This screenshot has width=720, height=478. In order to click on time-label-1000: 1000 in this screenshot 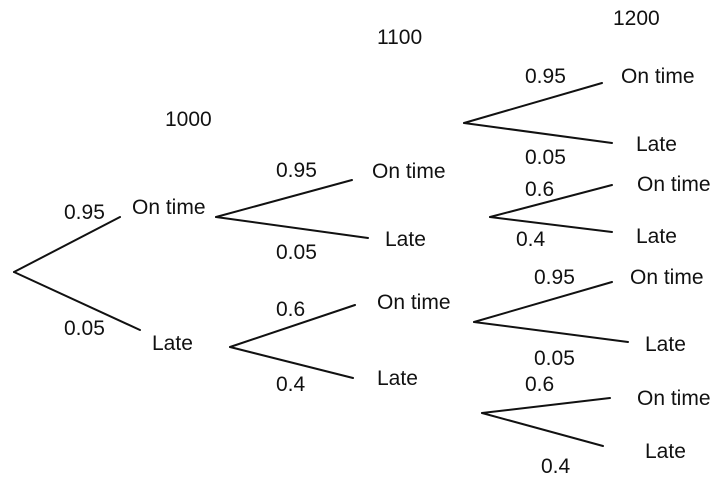, I will do `click(188, 119)`.